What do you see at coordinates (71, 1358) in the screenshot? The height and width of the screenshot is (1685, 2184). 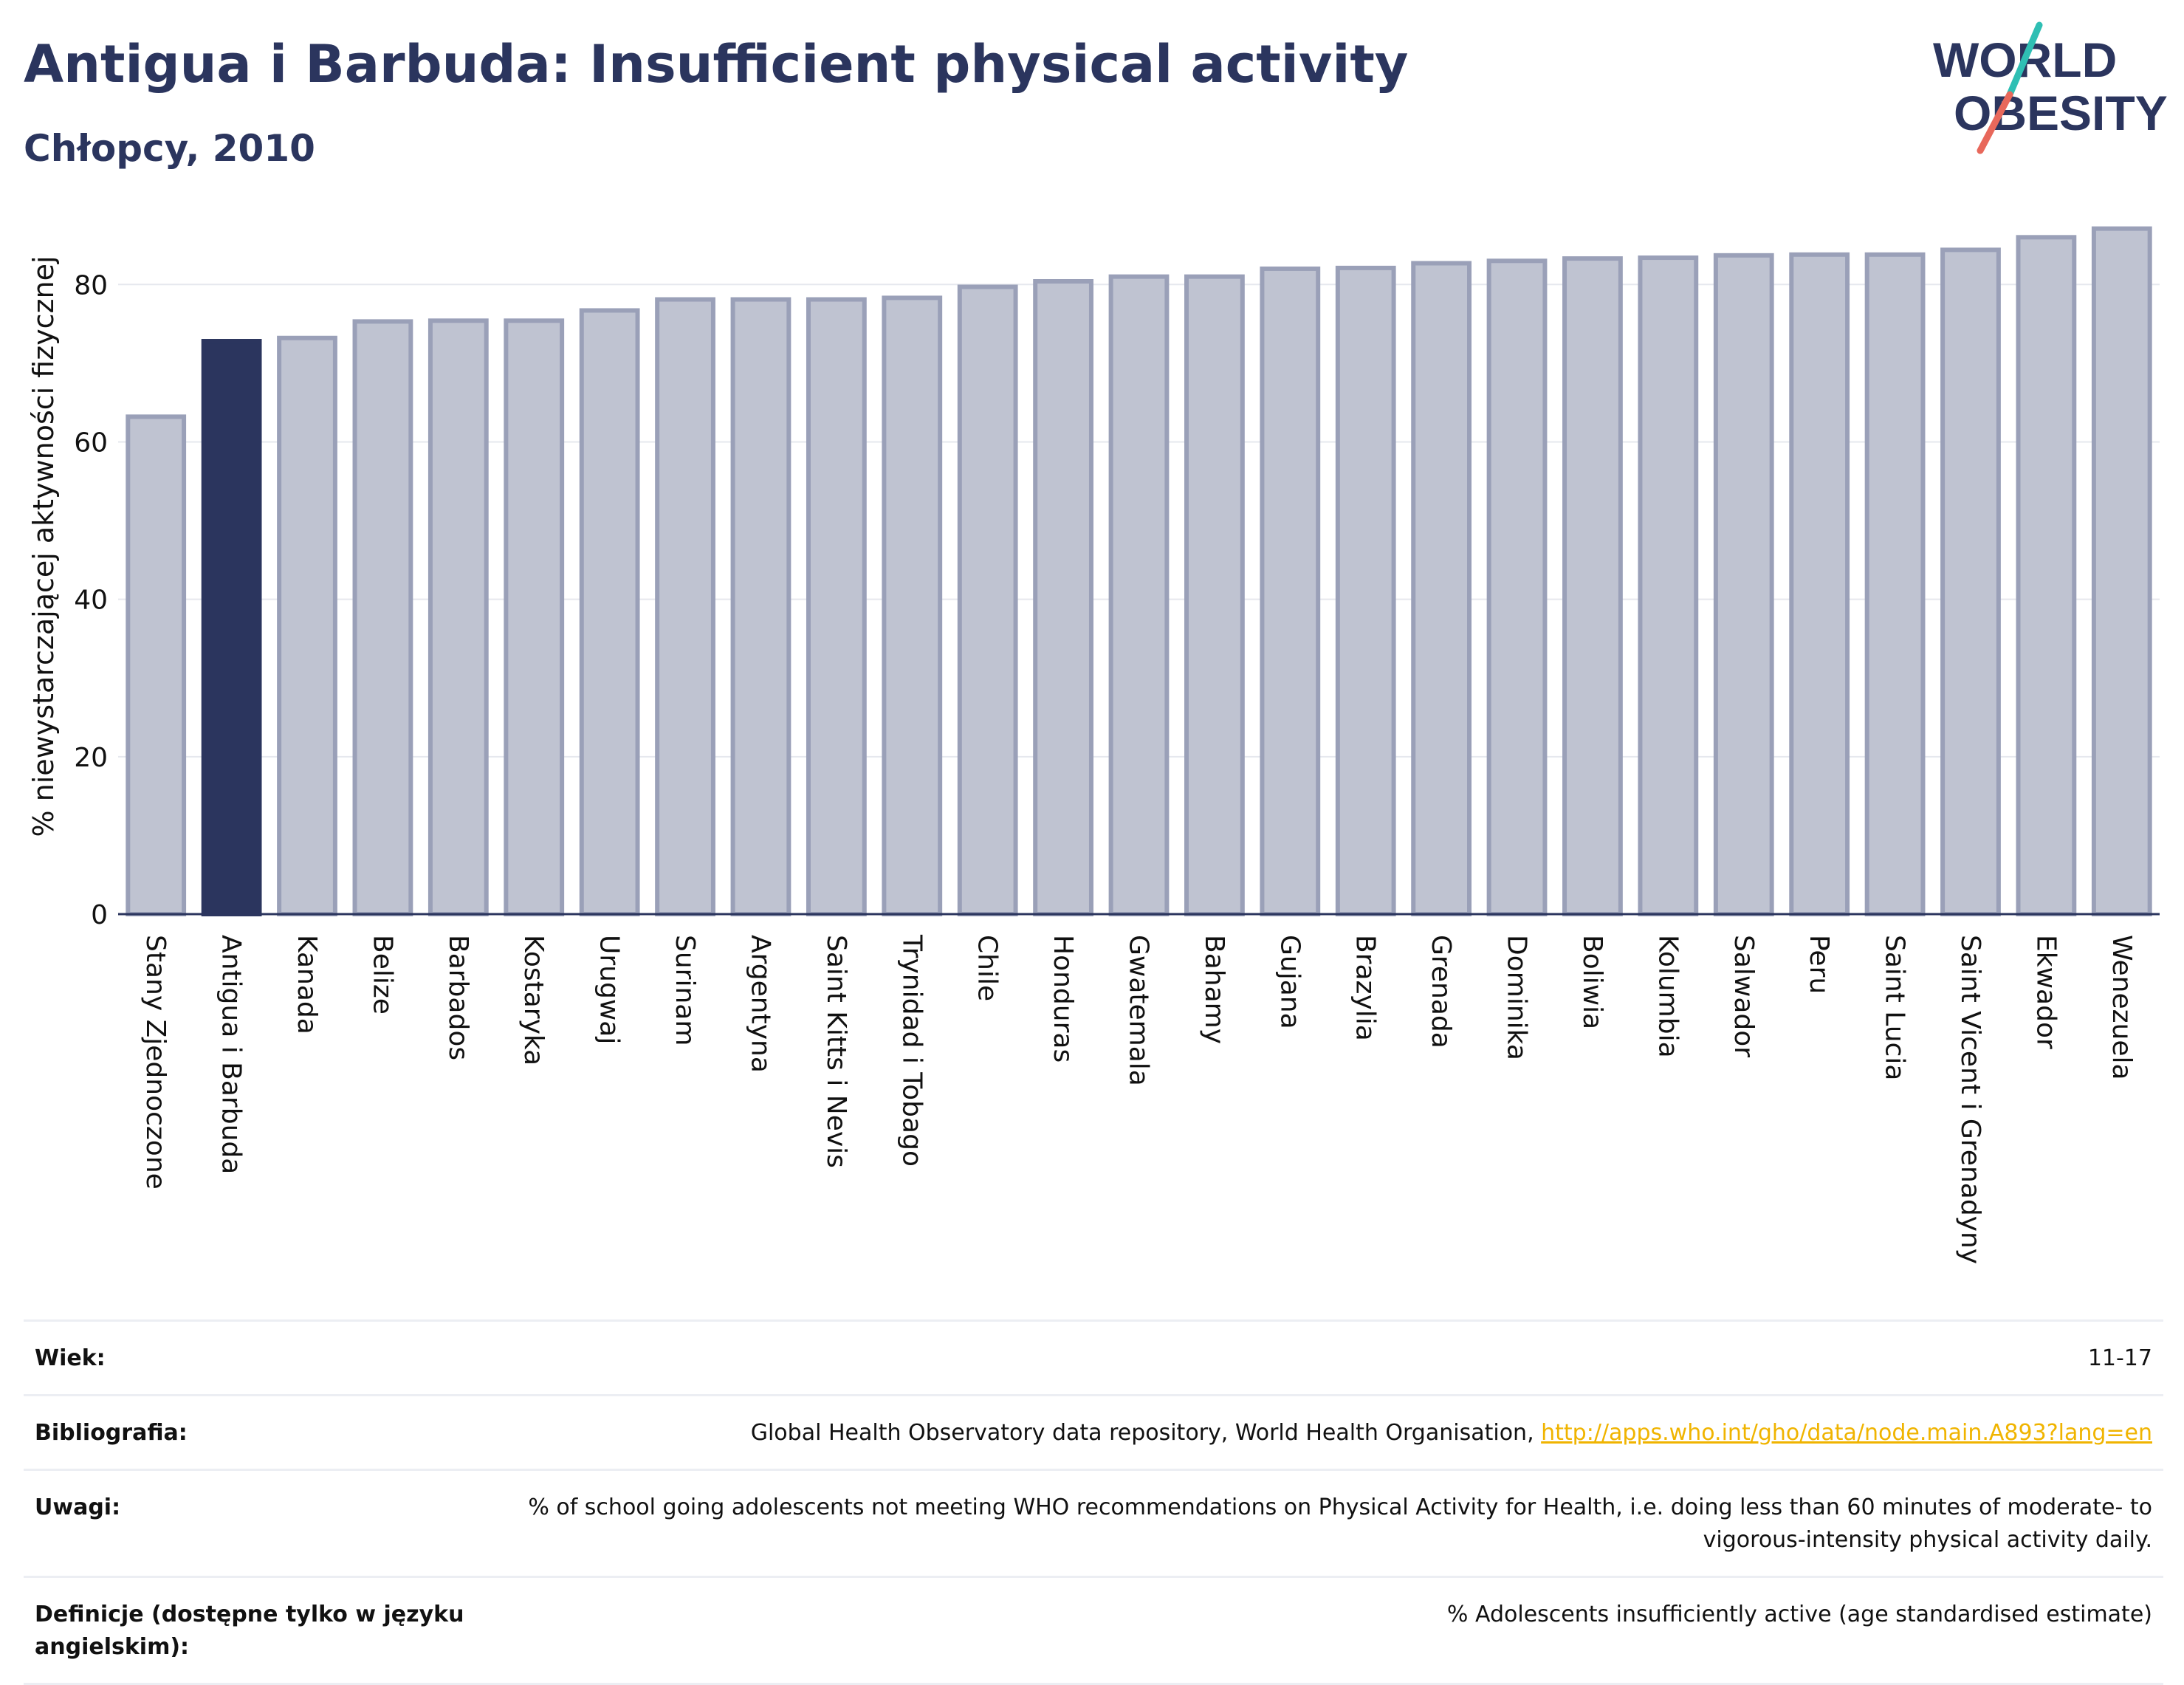 I see `info-label: Wiek:` at bounding box center [71, 1358].